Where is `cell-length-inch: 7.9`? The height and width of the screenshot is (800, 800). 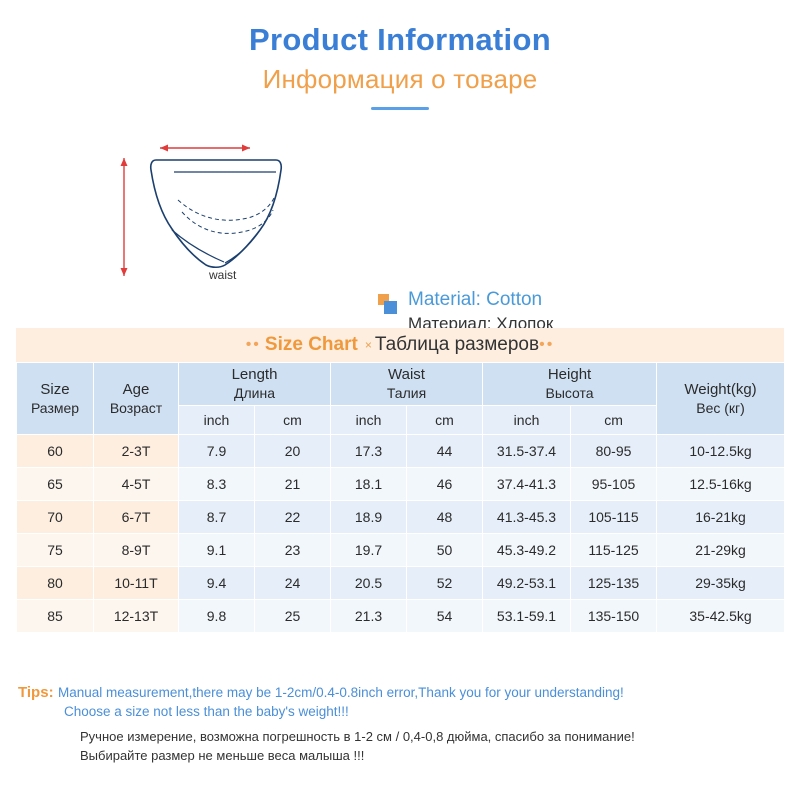 cell-length-inch: 7.9 is located at coordinates (216, 451).